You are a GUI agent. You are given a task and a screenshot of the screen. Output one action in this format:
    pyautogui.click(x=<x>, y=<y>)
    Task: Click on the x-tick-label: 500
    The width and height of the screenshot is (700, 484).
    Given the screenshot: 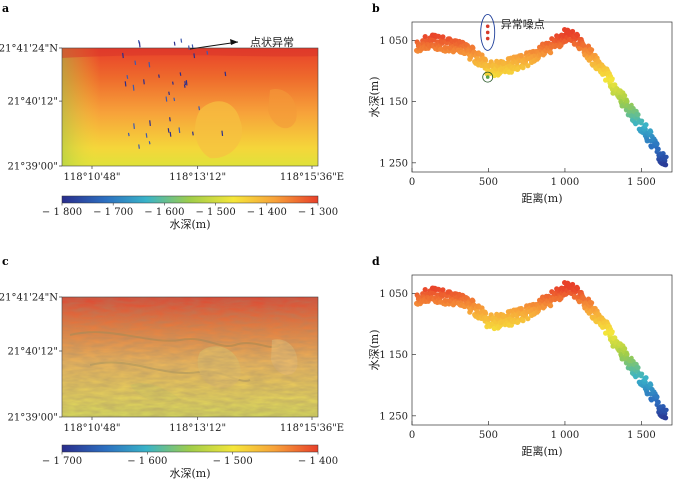 What is the action you would take?
    pyautogui.click(x=488, y=182)
    